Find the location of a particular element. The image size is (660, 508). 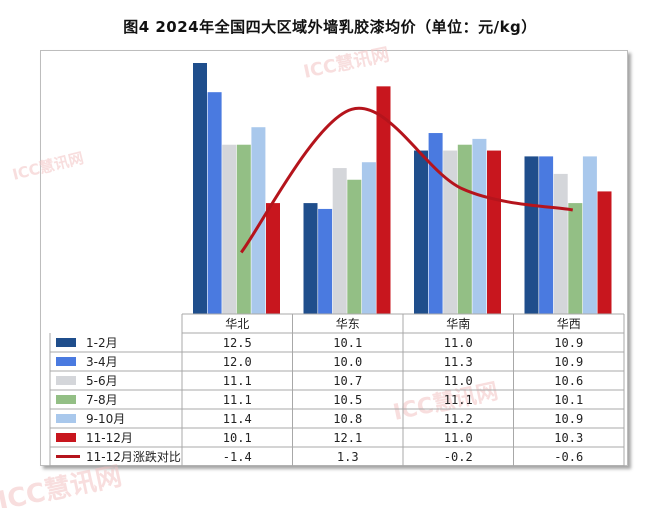

category-label: 华南 is located at coordinates (458, 323).